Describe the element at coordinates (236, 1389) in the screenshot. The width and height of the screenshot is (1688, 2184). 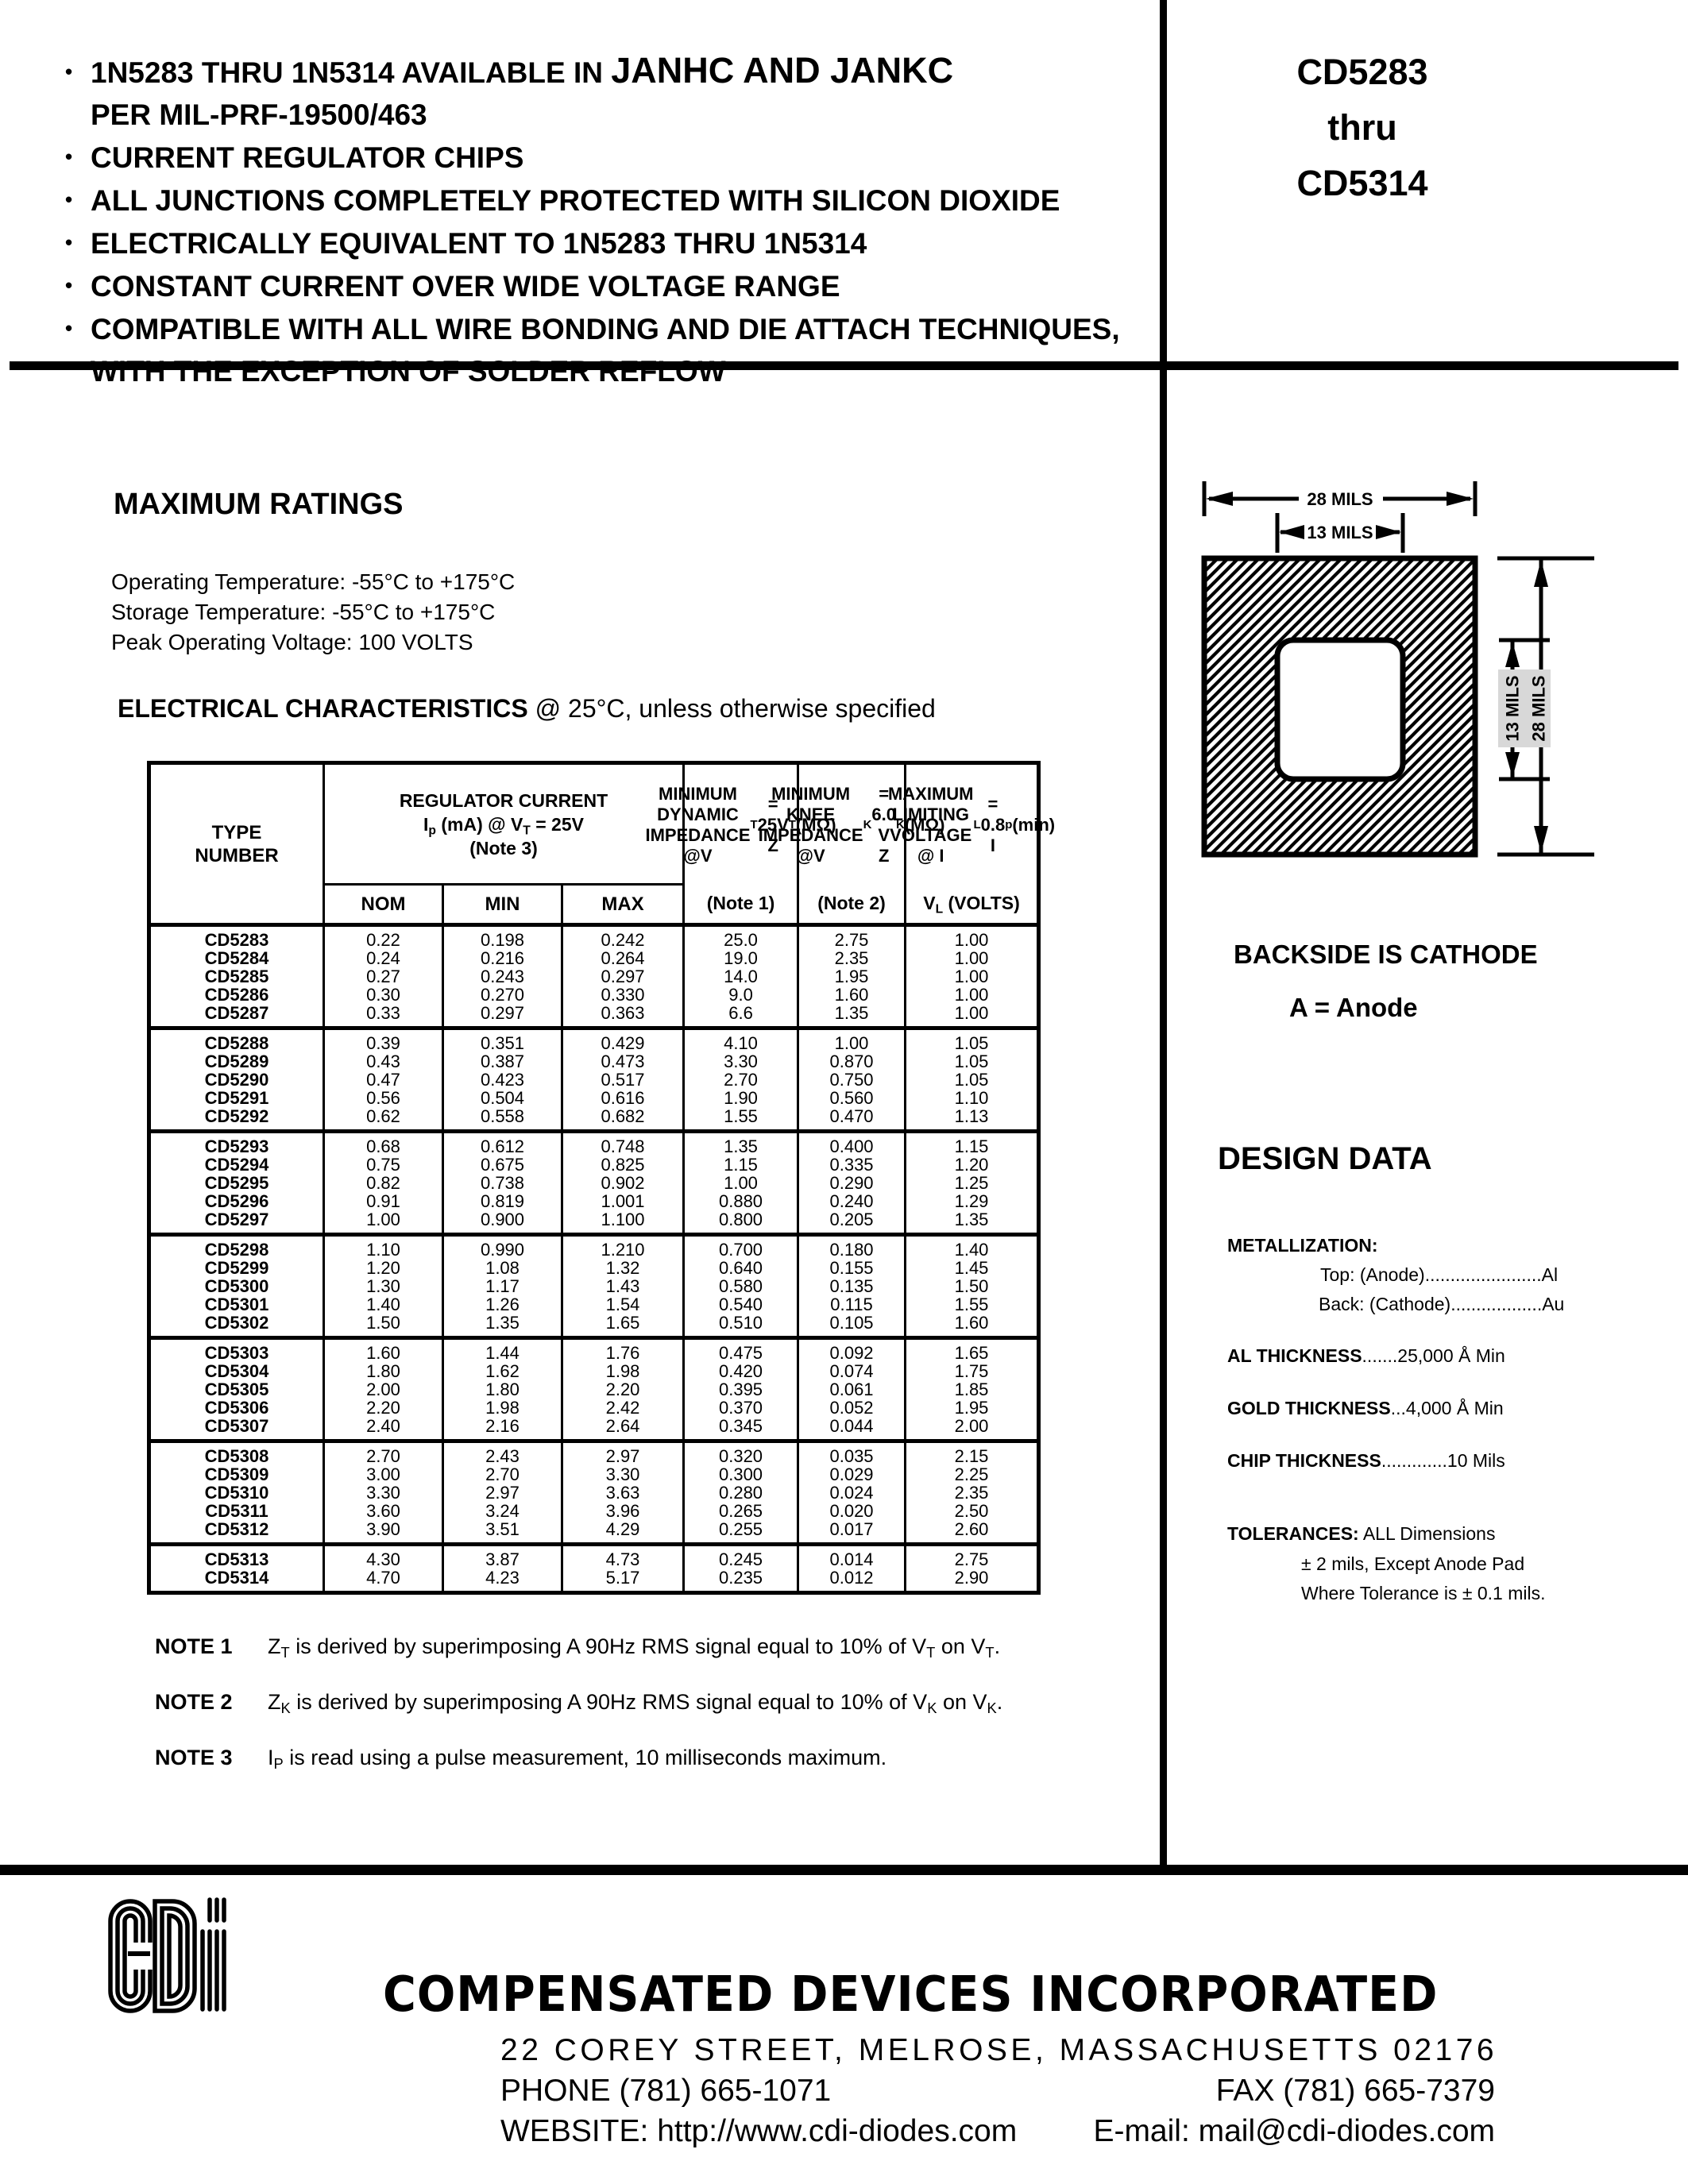
I see `cell-type-number: CD5305` at that location.